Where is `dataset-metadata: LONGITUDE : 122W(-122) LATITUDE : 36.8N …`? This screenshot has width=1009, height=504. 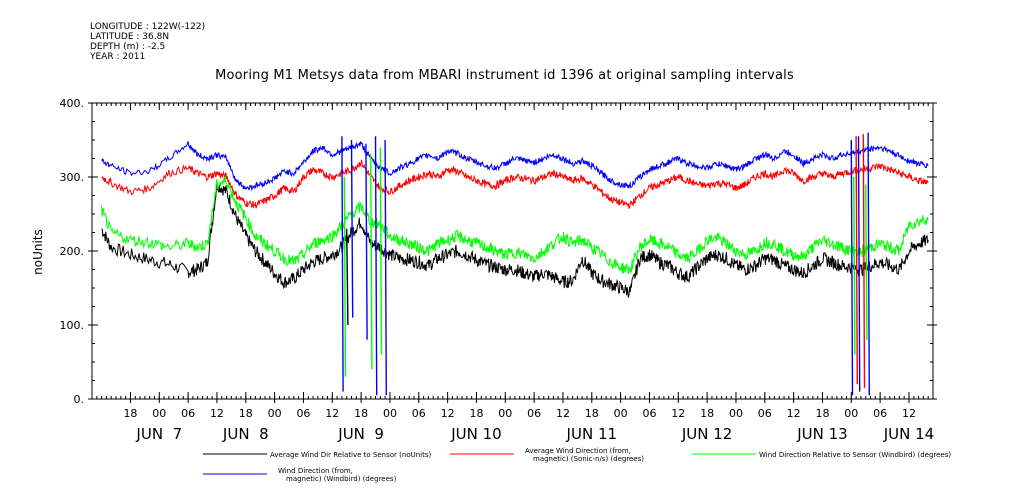 dataset-metadata: LONGITUDE : 122W(-122) LATITUDE : 36.8N … is located at coordinates (147, 42).